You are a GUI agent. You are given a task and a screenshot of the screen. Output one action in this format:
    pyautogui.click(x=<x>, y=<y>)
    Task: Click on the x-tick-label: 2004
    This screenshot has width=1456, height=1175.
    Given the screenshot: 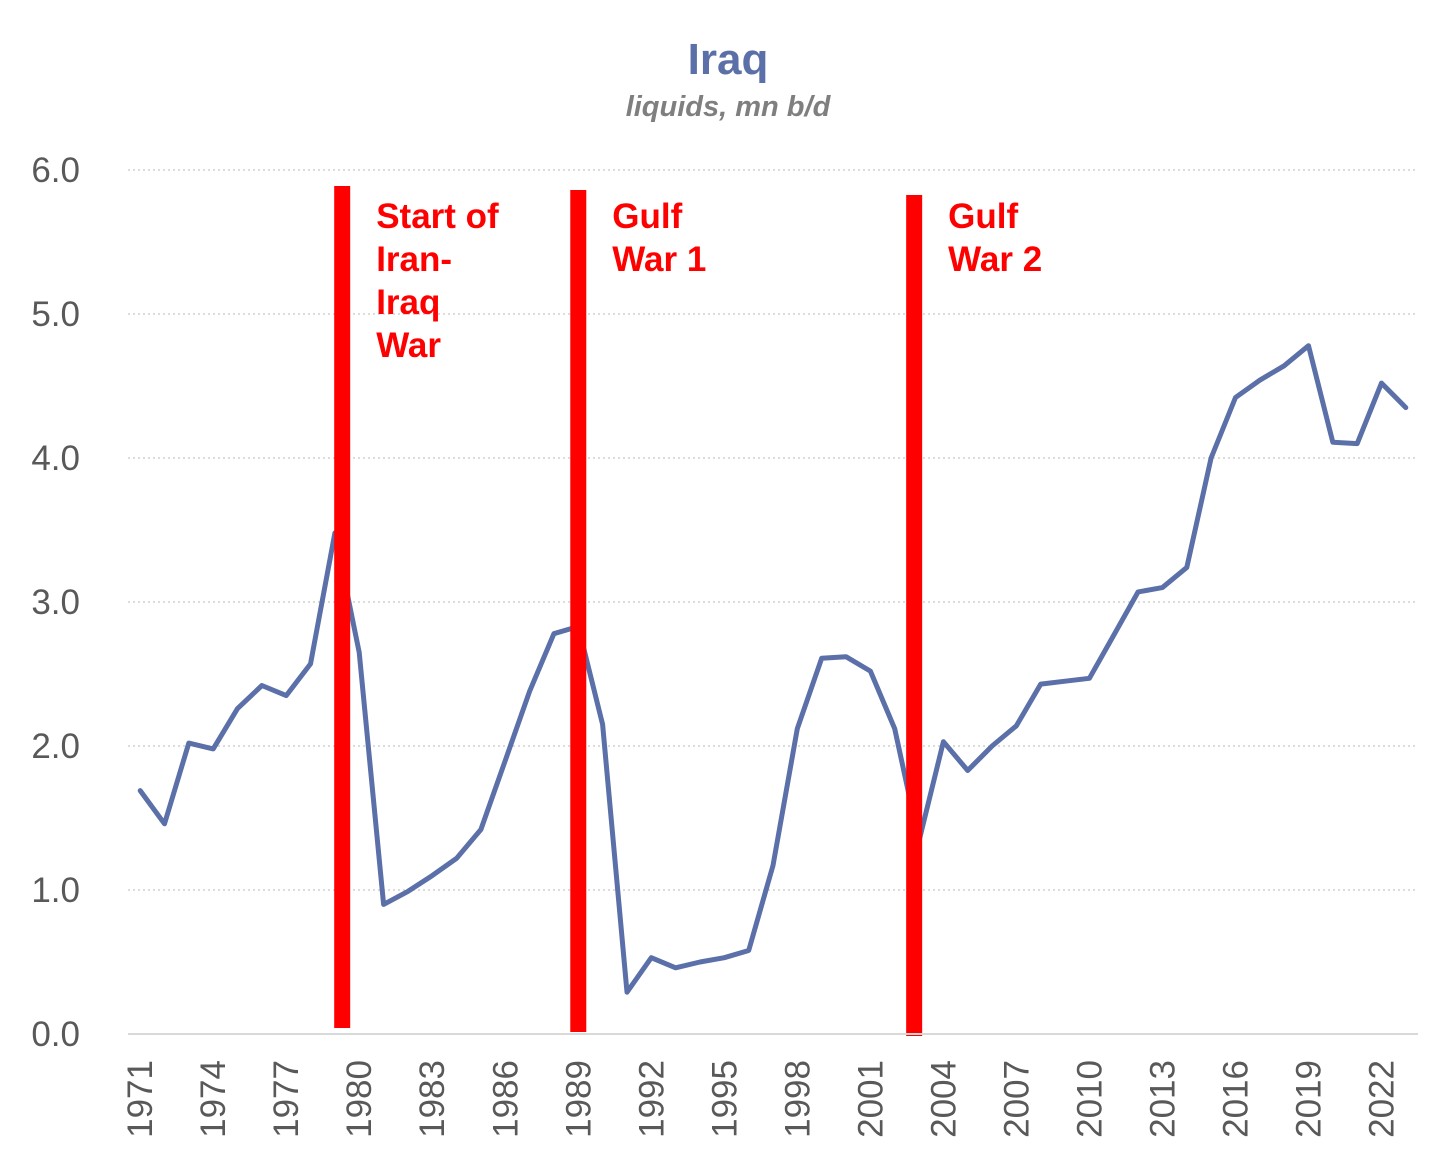 What is the action you would take?
    pyautogui.click(x=943, y=1099)
    